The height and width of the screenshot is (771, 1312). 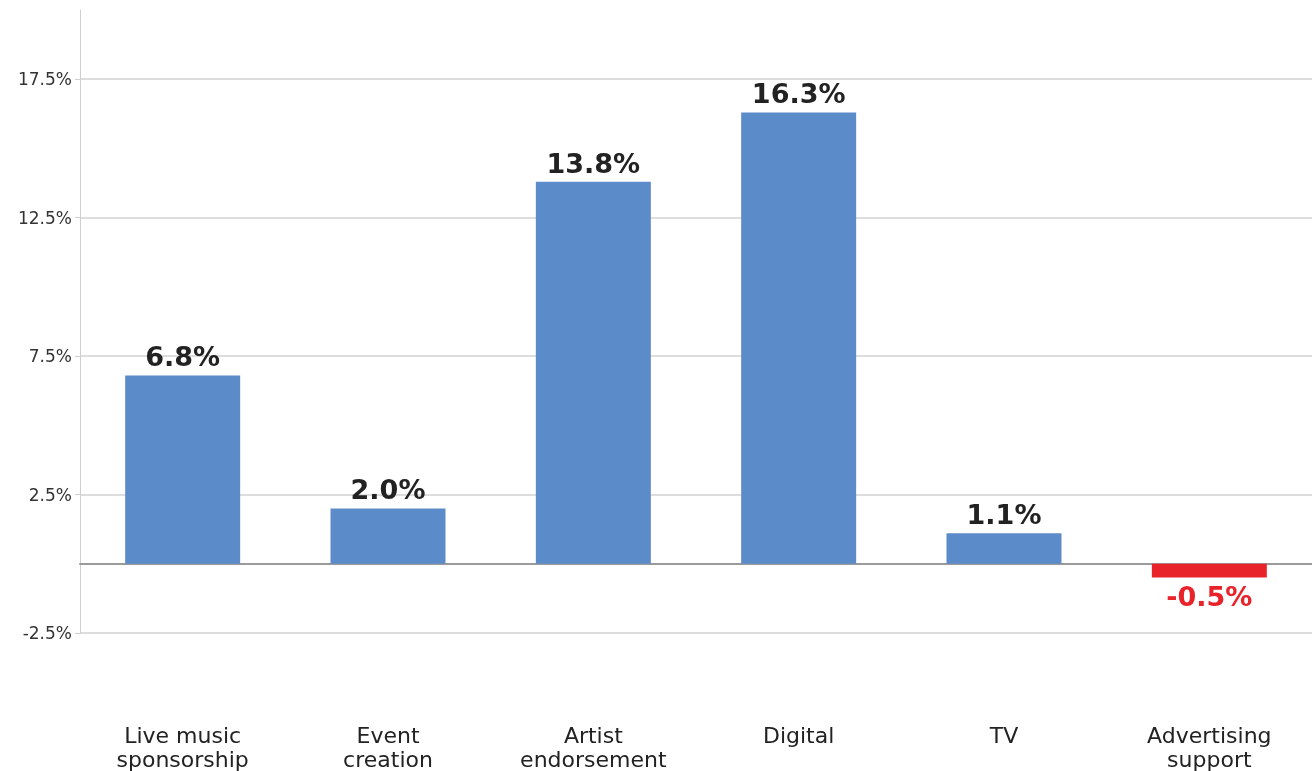 I want to click on y-tick-label: 17.5%, so click(x=44, y=79).